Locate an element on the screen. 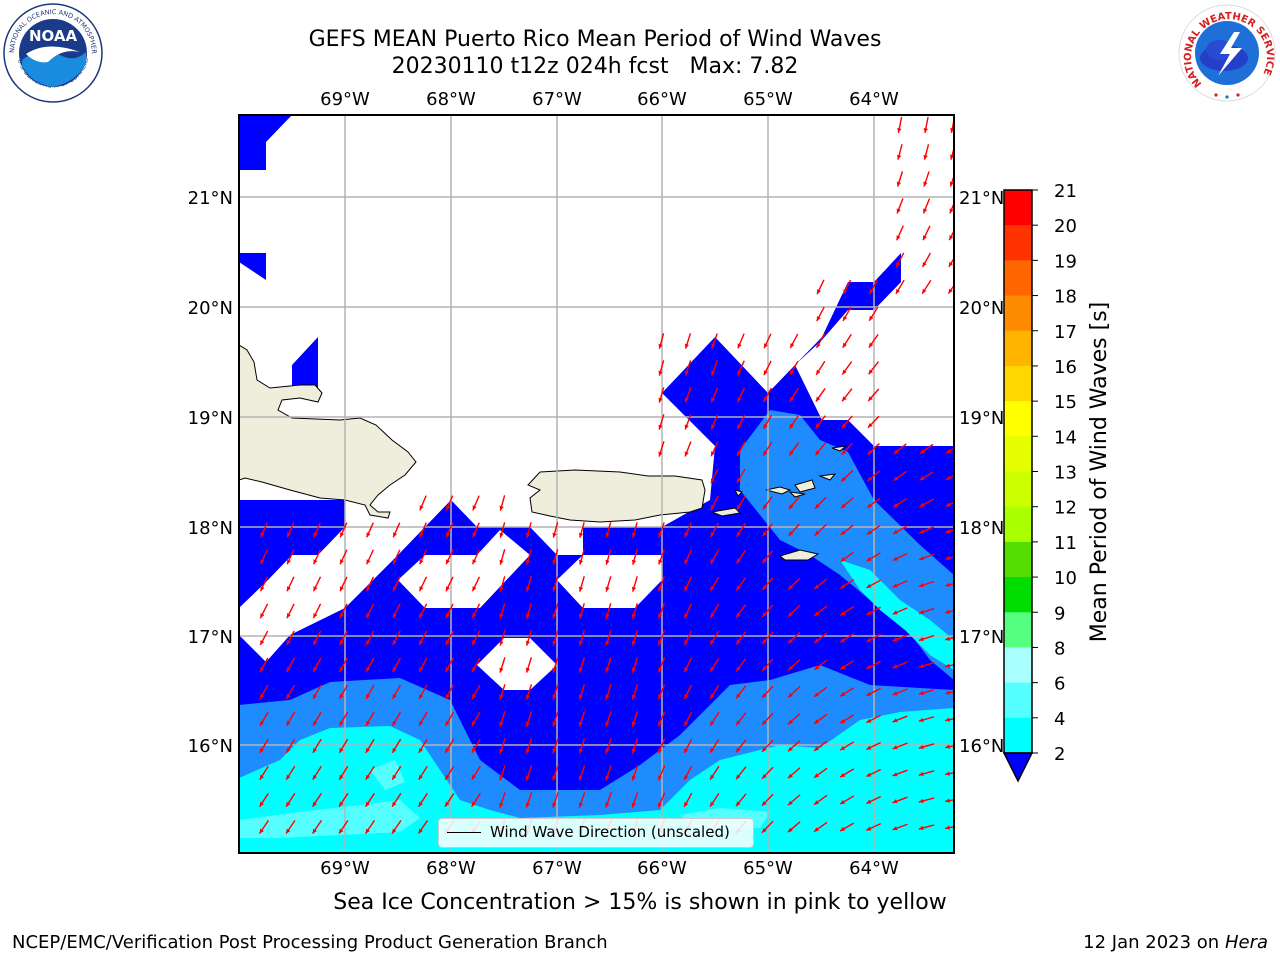 Image resolution: width=1280 pixels, height=960 pixels. colorbar: 21 20 19 18 17 16 15 14 13 12 11 10 9 8 6 4 2 is located at coordinates (1039, 482).